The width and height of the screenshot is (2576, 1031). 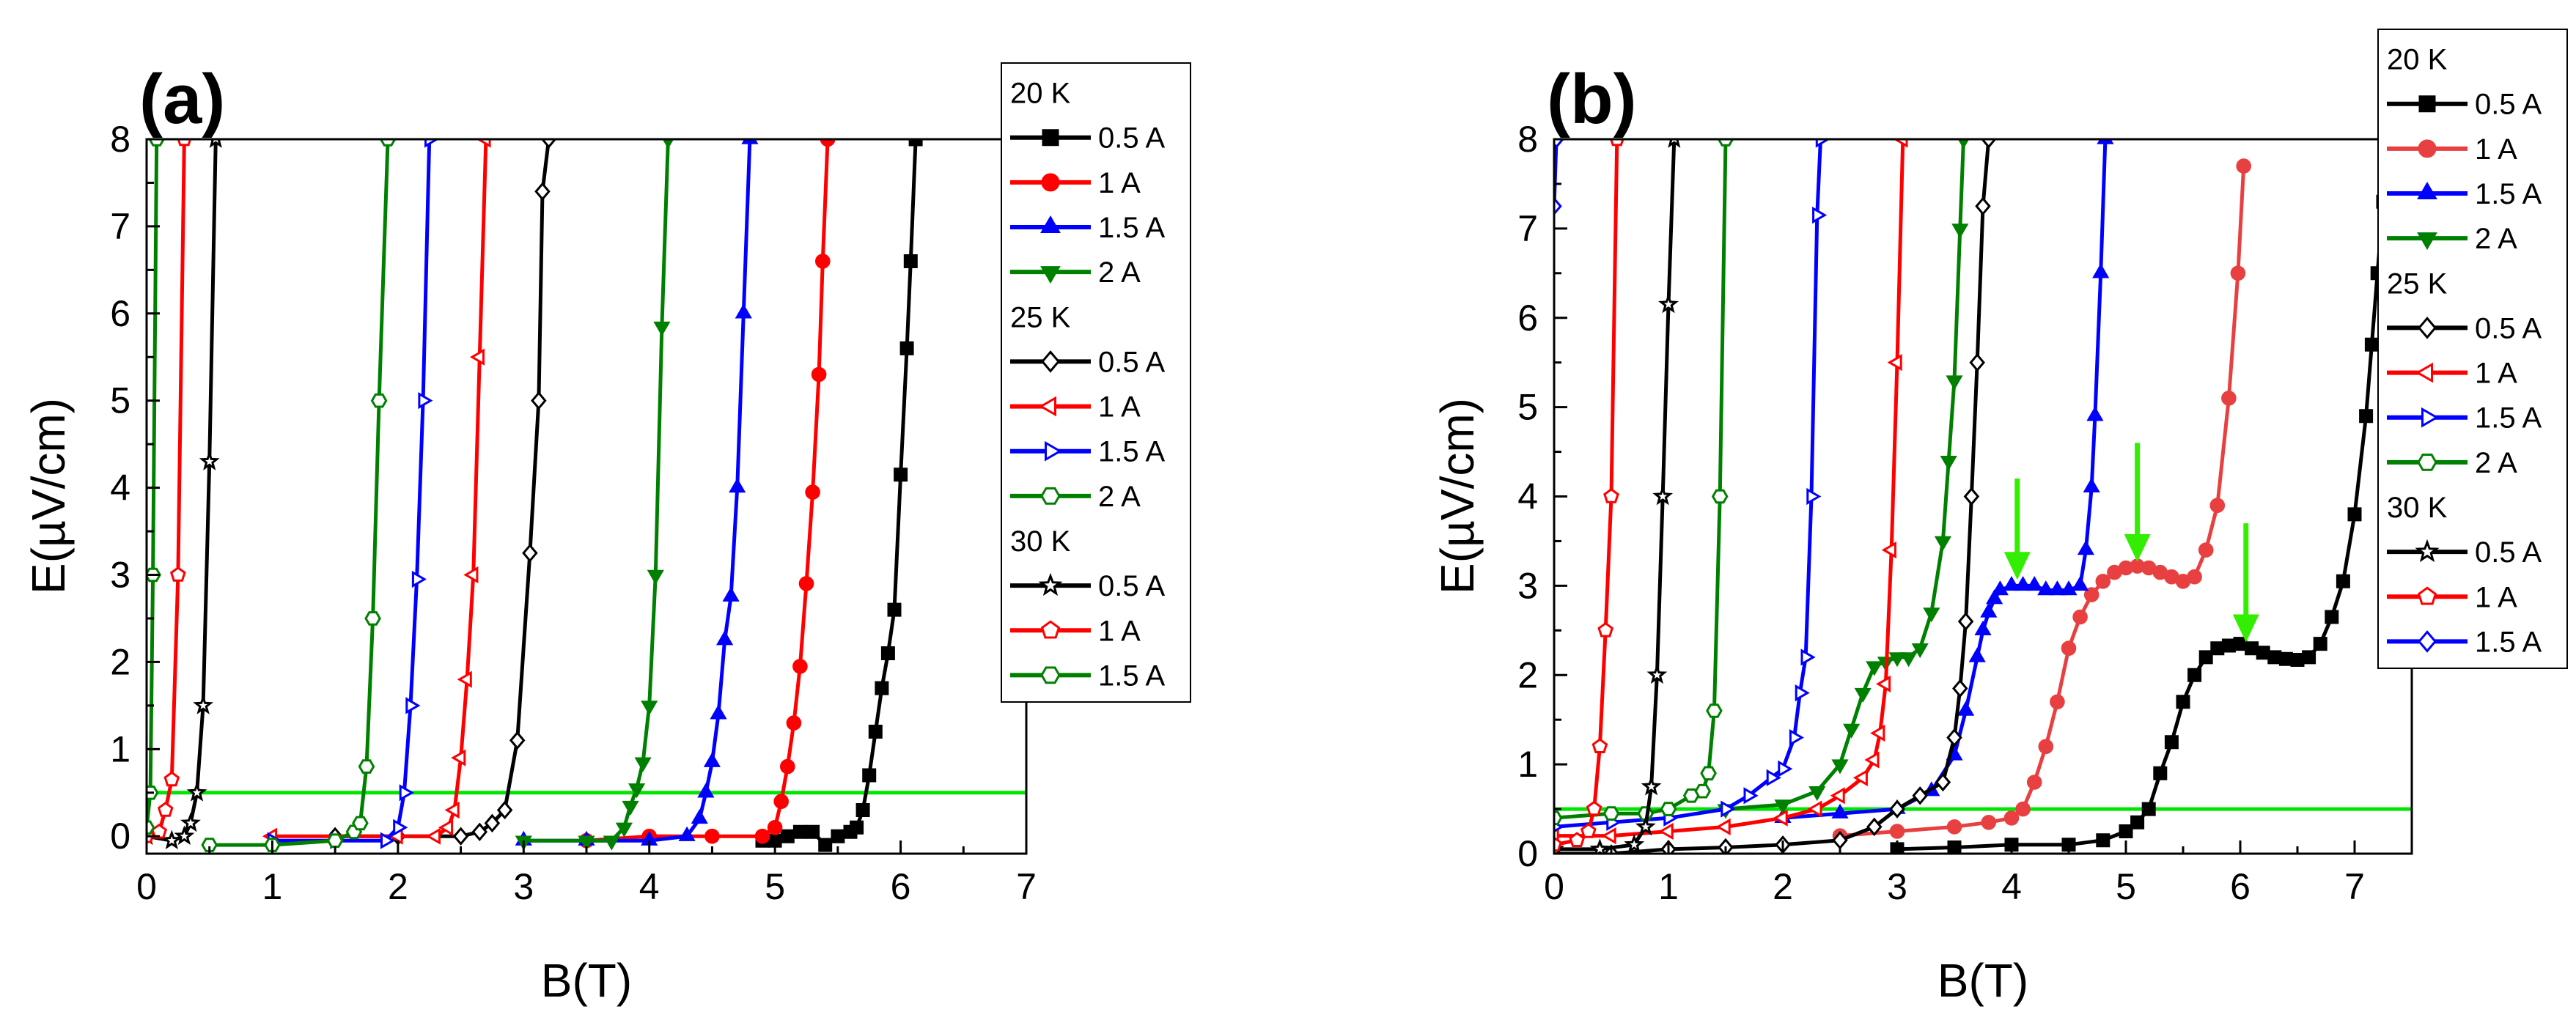 What do you see at coordinates (2464, 194) in the screenshot?
I see `legend-entry: 1.5 A` at bounding box center [2464, 194].